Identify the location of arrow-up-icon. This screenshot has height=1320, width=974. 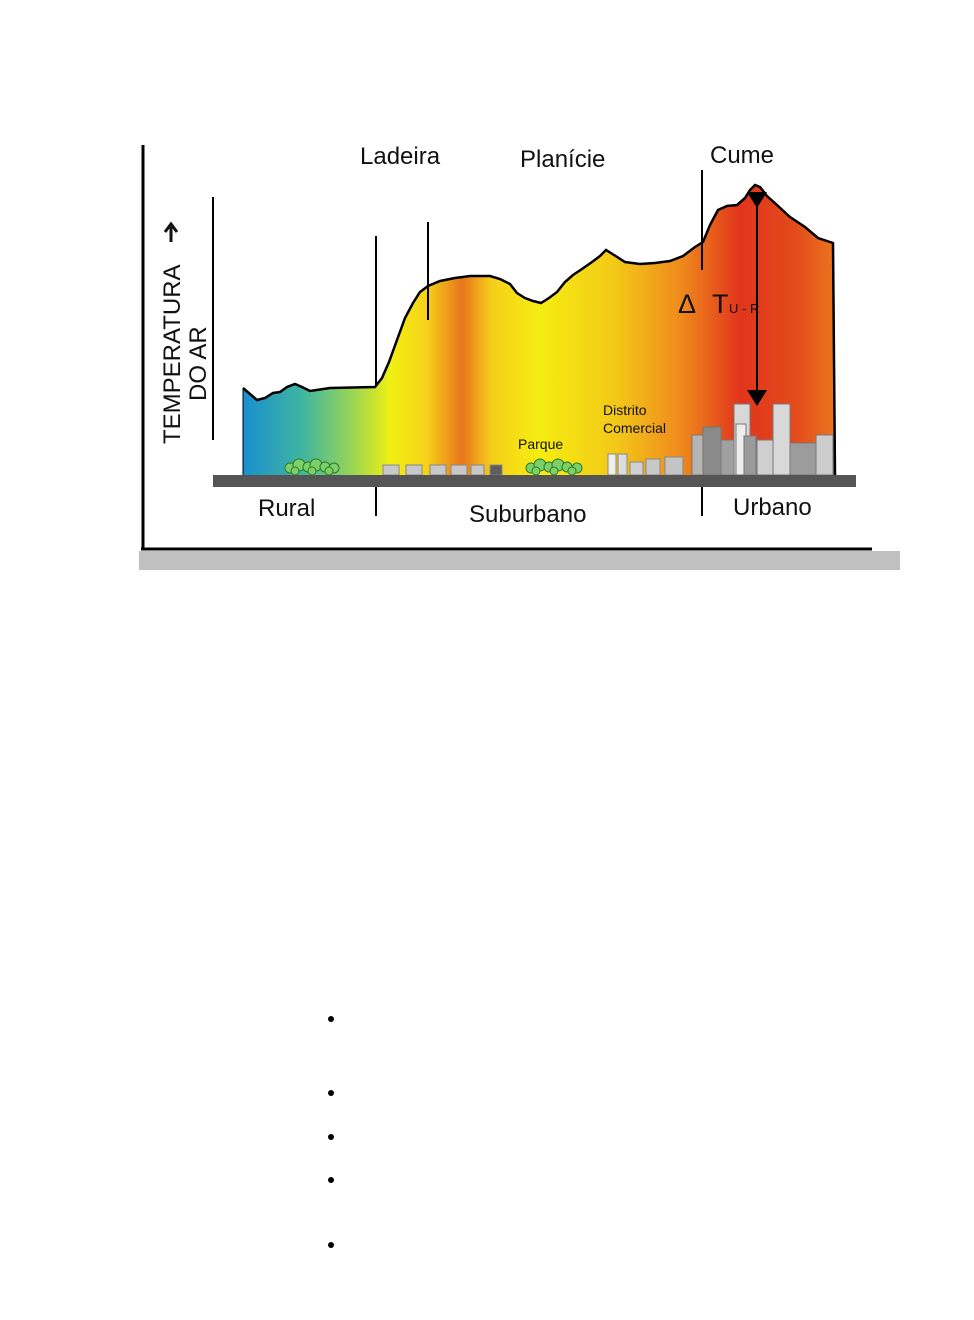
(171, 231).